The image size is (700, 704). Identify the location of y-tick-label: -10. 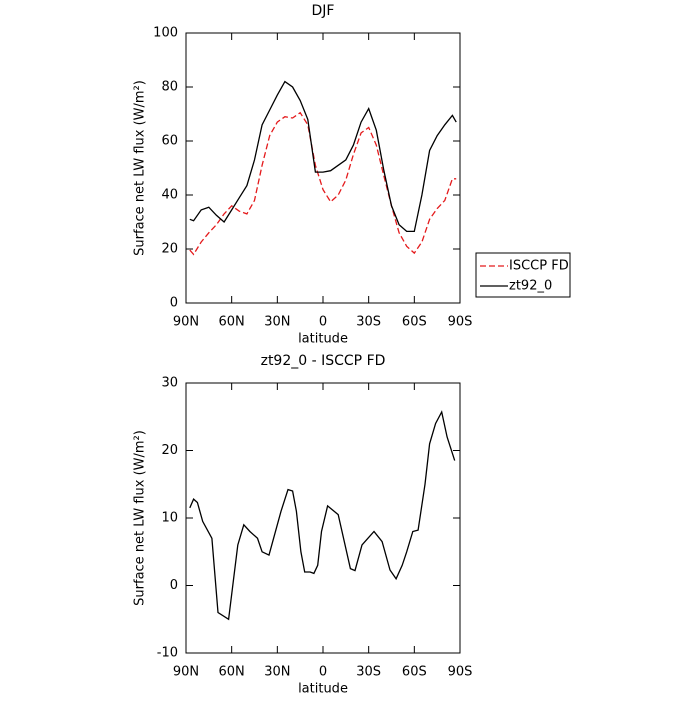
(167, 653).